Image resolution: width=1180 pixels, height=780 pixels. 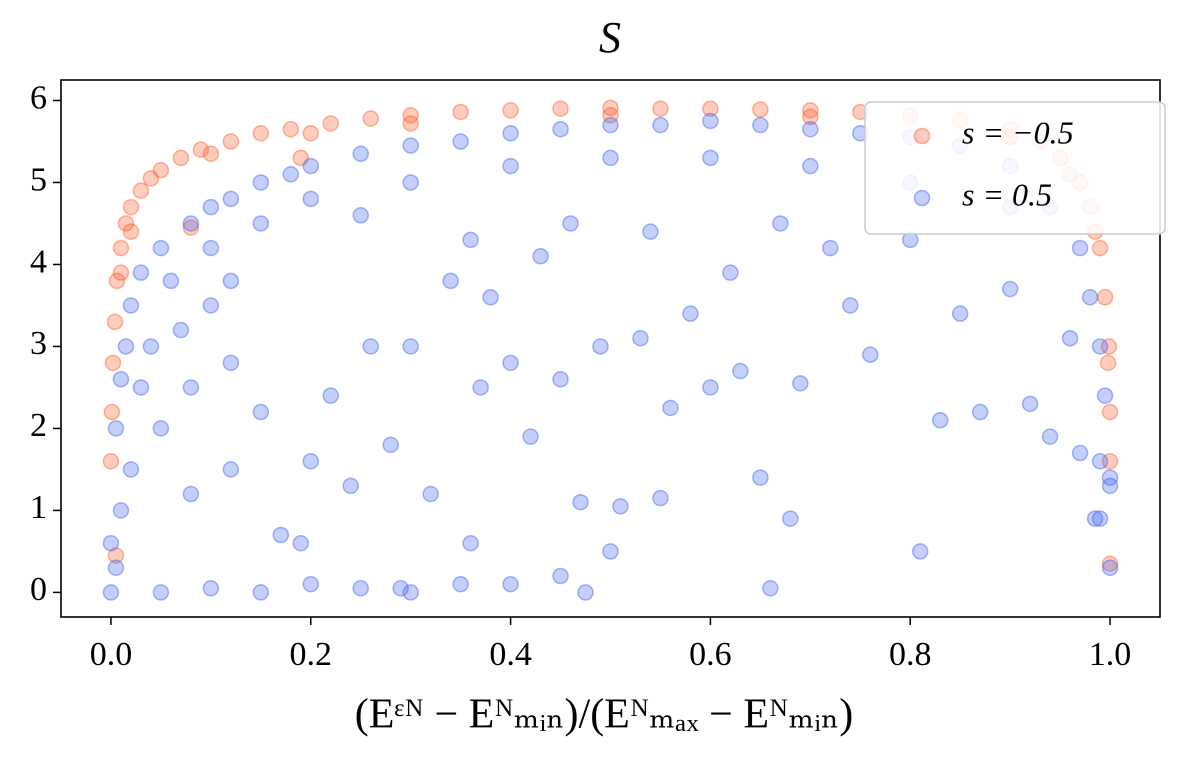 I want to click on y-tick-label: 1, so click(x=38, y=507).